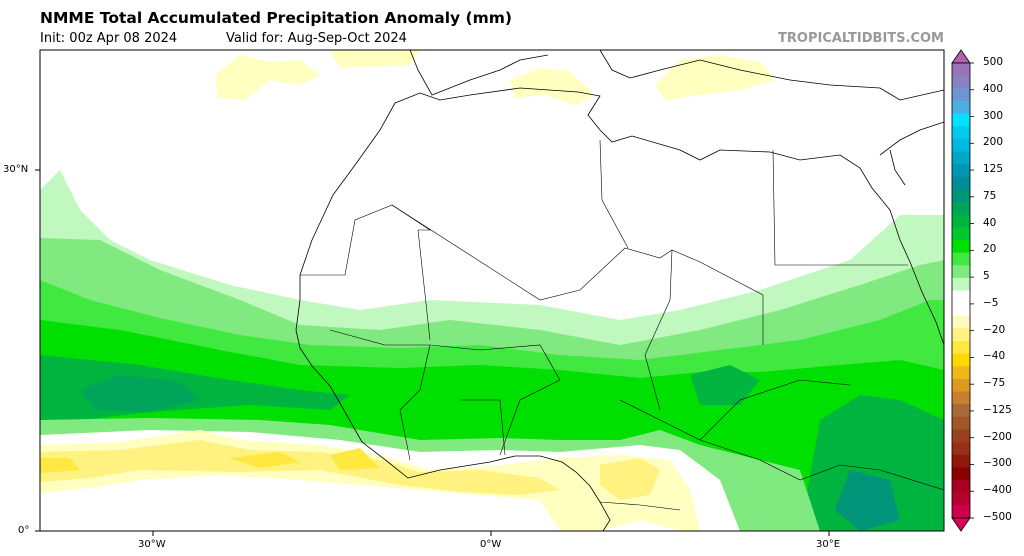 The width and height of the screenshot is (1024, 556). I want to click on lat-label-0: 0°, so click(24, 530).